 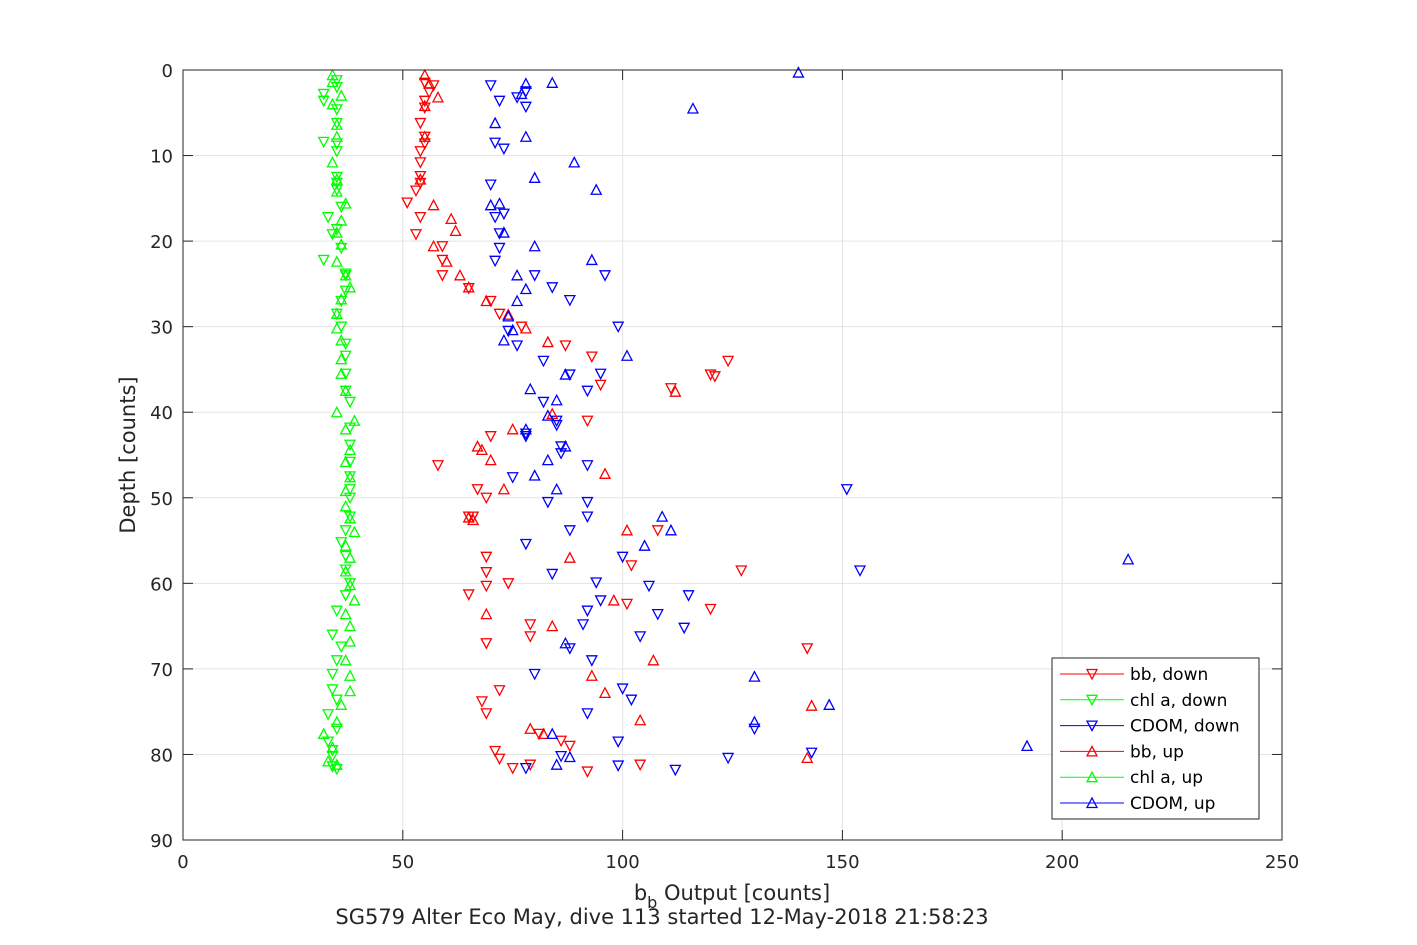 What do you see at coordinates (1166, 778) in the screenshot?
I see `legend-label: chl a, up` at bounding box center [1166, 778].